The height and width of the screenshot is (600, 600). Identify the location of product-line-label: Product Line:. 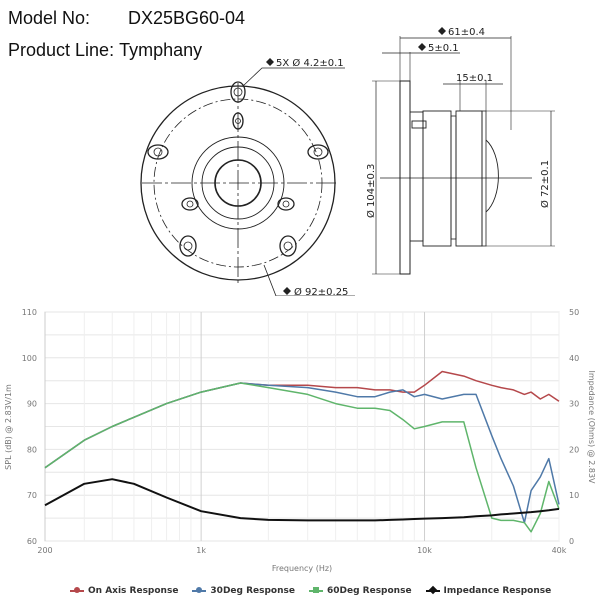
(61, 50).